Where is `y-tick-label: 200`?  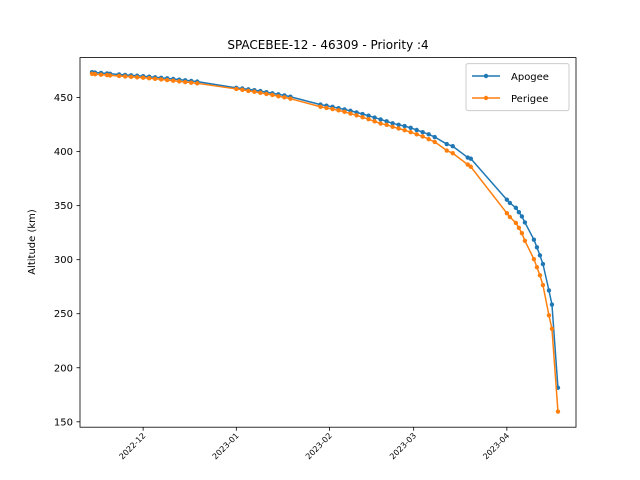
y-tick-label: 200 is located at coordinates (63, 368).